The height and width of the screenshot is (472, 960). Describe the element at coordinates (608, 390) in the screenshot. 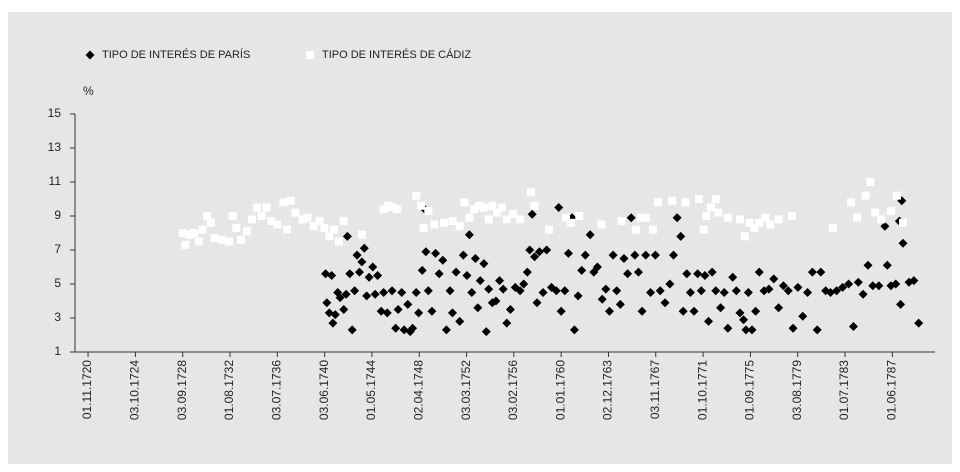

I see `x-tick-label: 02.12.1763` at that location.